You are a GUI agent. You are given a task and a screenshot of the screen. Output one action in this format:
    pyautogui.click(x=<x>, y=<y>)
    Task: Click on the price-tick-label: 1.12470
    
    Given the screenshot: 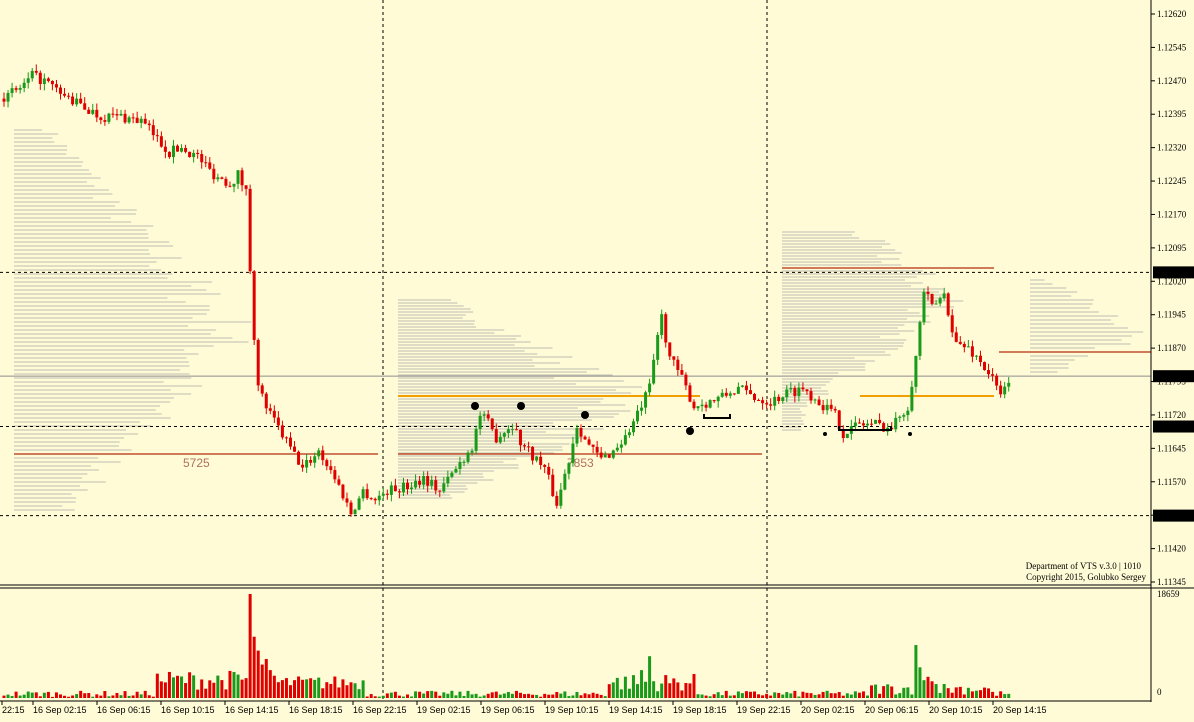 What is the action you would take?
    pyautogui.click(x=1172, y=81)
    